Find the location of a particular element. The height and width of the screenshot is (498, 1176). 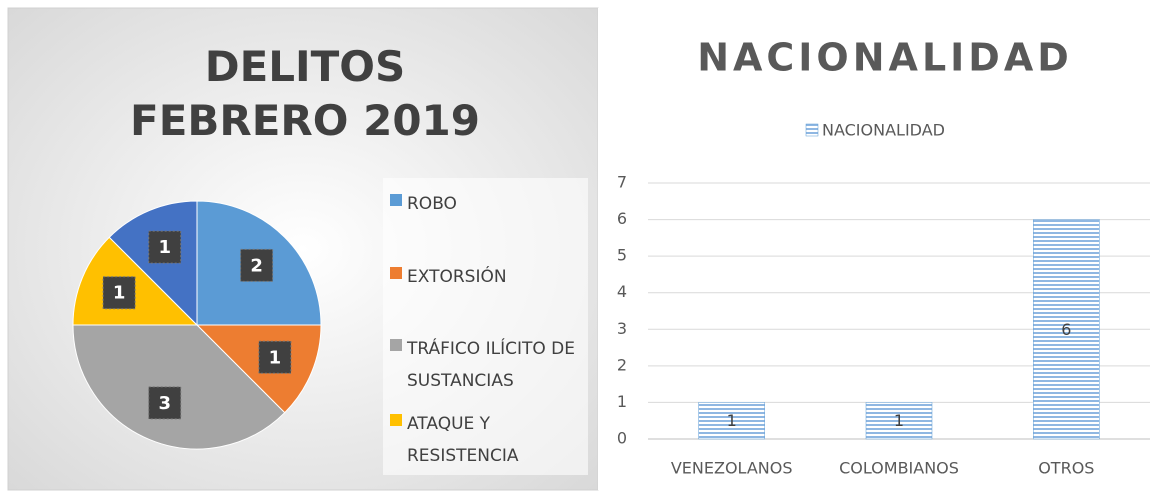

legend-label: TRÁFICO ILÍCITO DE SUSTANCIAS is located at coordinates (491, 365).